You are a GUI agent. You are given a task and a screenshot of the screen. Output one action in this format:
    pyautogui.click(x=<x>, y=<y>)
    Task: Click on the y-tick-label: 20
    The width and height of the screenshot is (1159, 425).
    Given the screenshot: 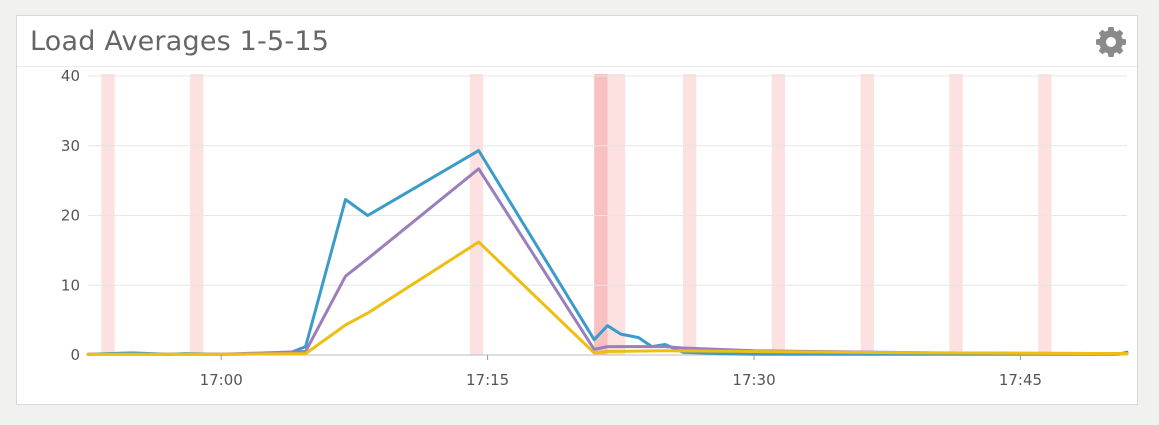 What is the action you would take?
    pyautogui.click(x=70, y=216)
    